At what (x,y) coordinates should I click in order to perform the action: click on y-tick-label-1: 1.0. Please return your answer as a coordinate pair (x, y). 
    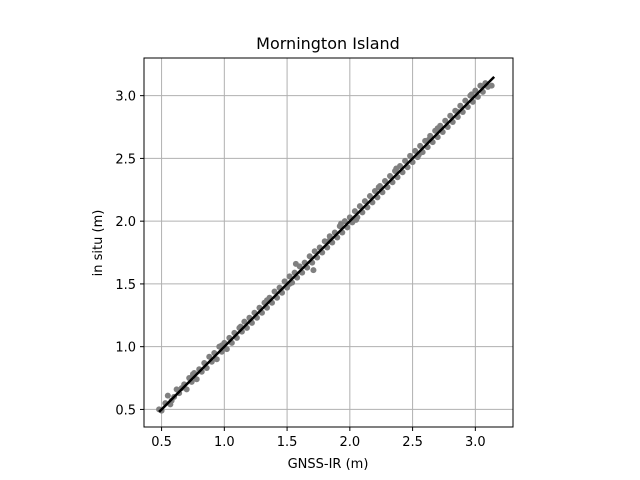
    Looking at the image, I should click on (125, 348).